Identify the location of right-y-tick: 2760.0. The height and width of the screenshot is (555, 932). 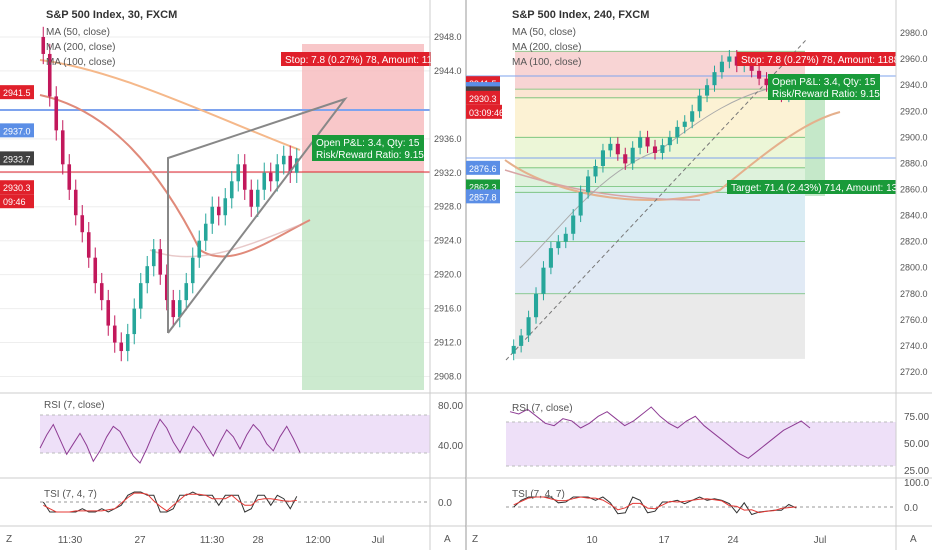
(914, 320).